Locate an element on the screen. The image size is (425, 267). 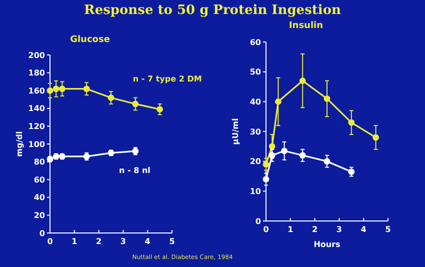
y-tick-label: 100 is located at coordinates (37, 144).